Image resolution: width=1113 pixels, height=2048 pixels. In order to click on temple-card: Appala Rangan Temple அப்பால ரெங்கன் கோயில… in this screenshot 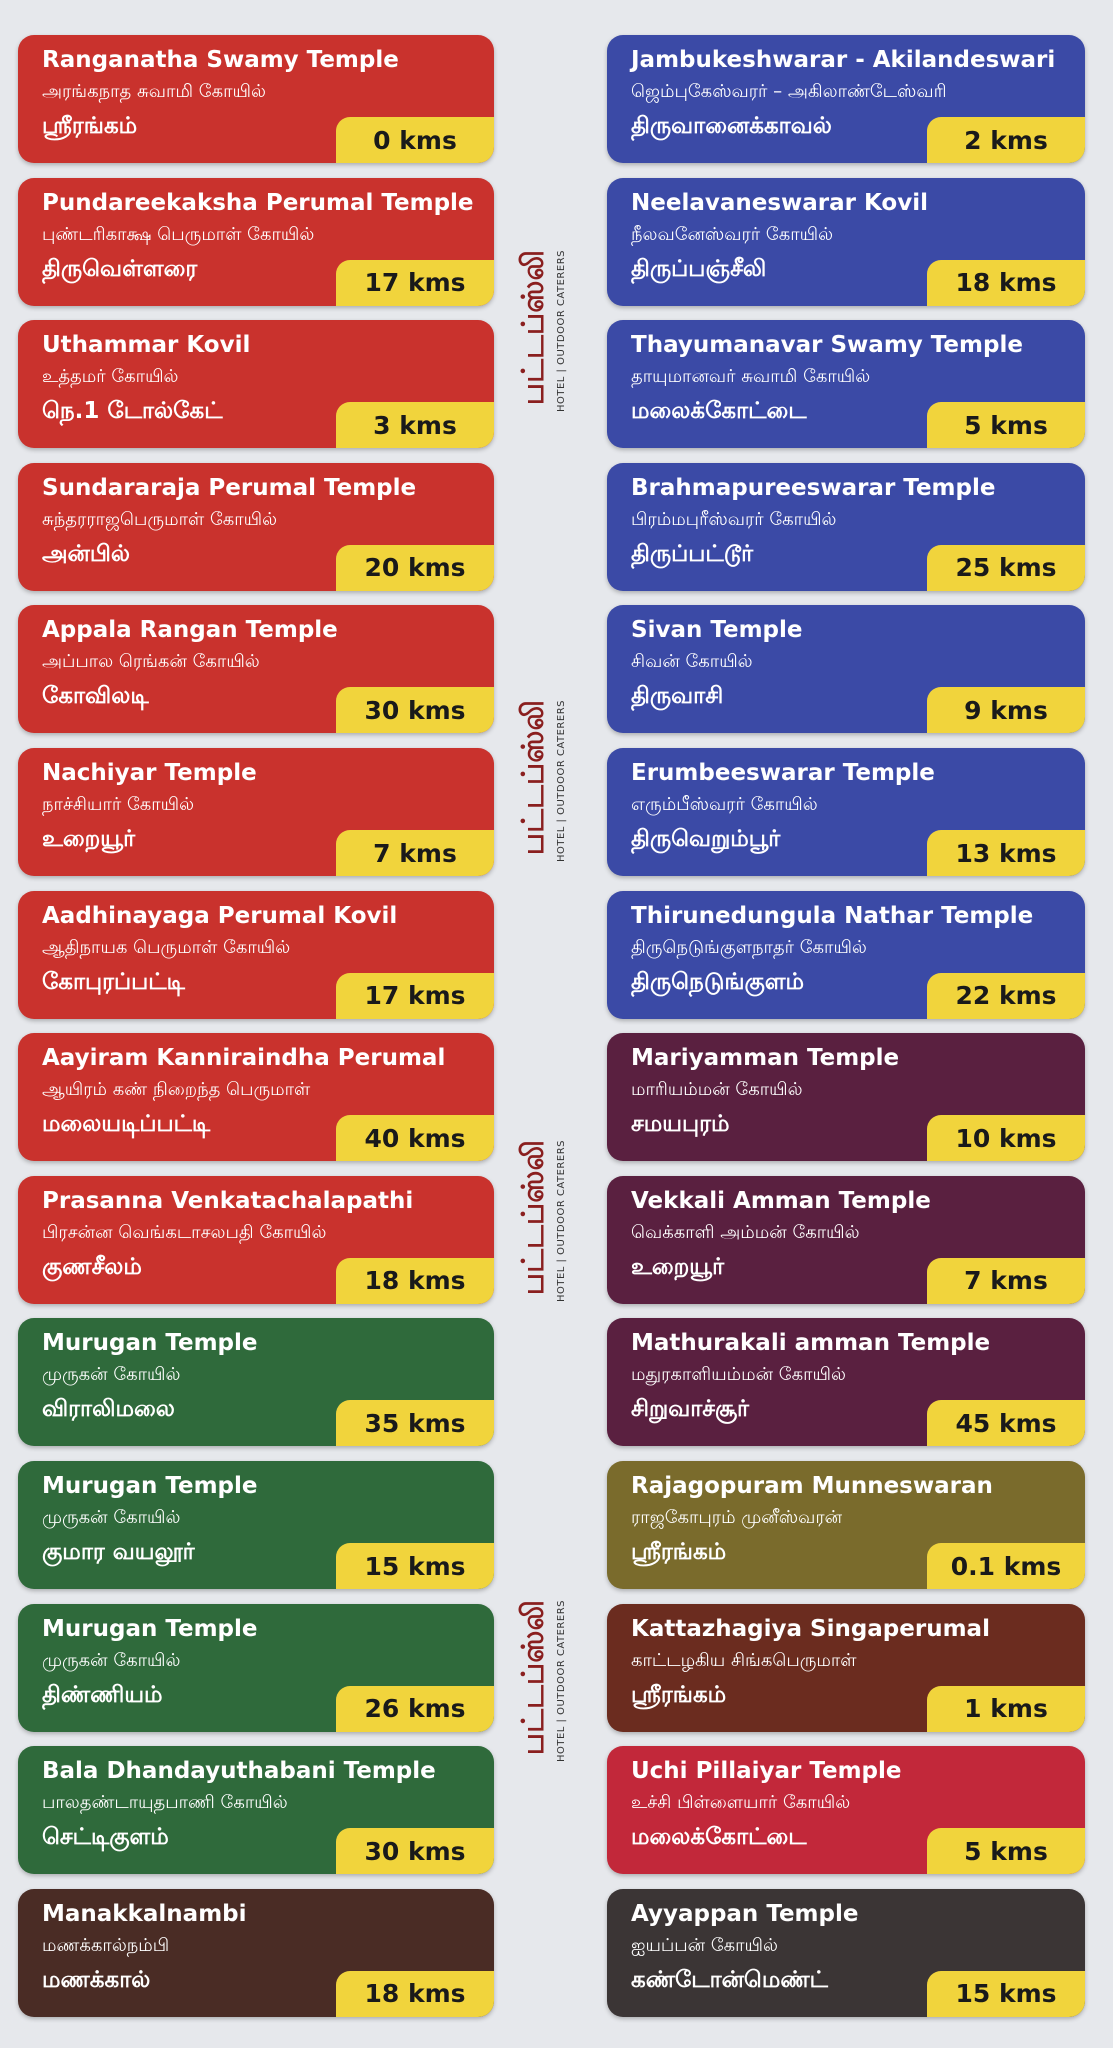, I will do `click(256, 669)`.